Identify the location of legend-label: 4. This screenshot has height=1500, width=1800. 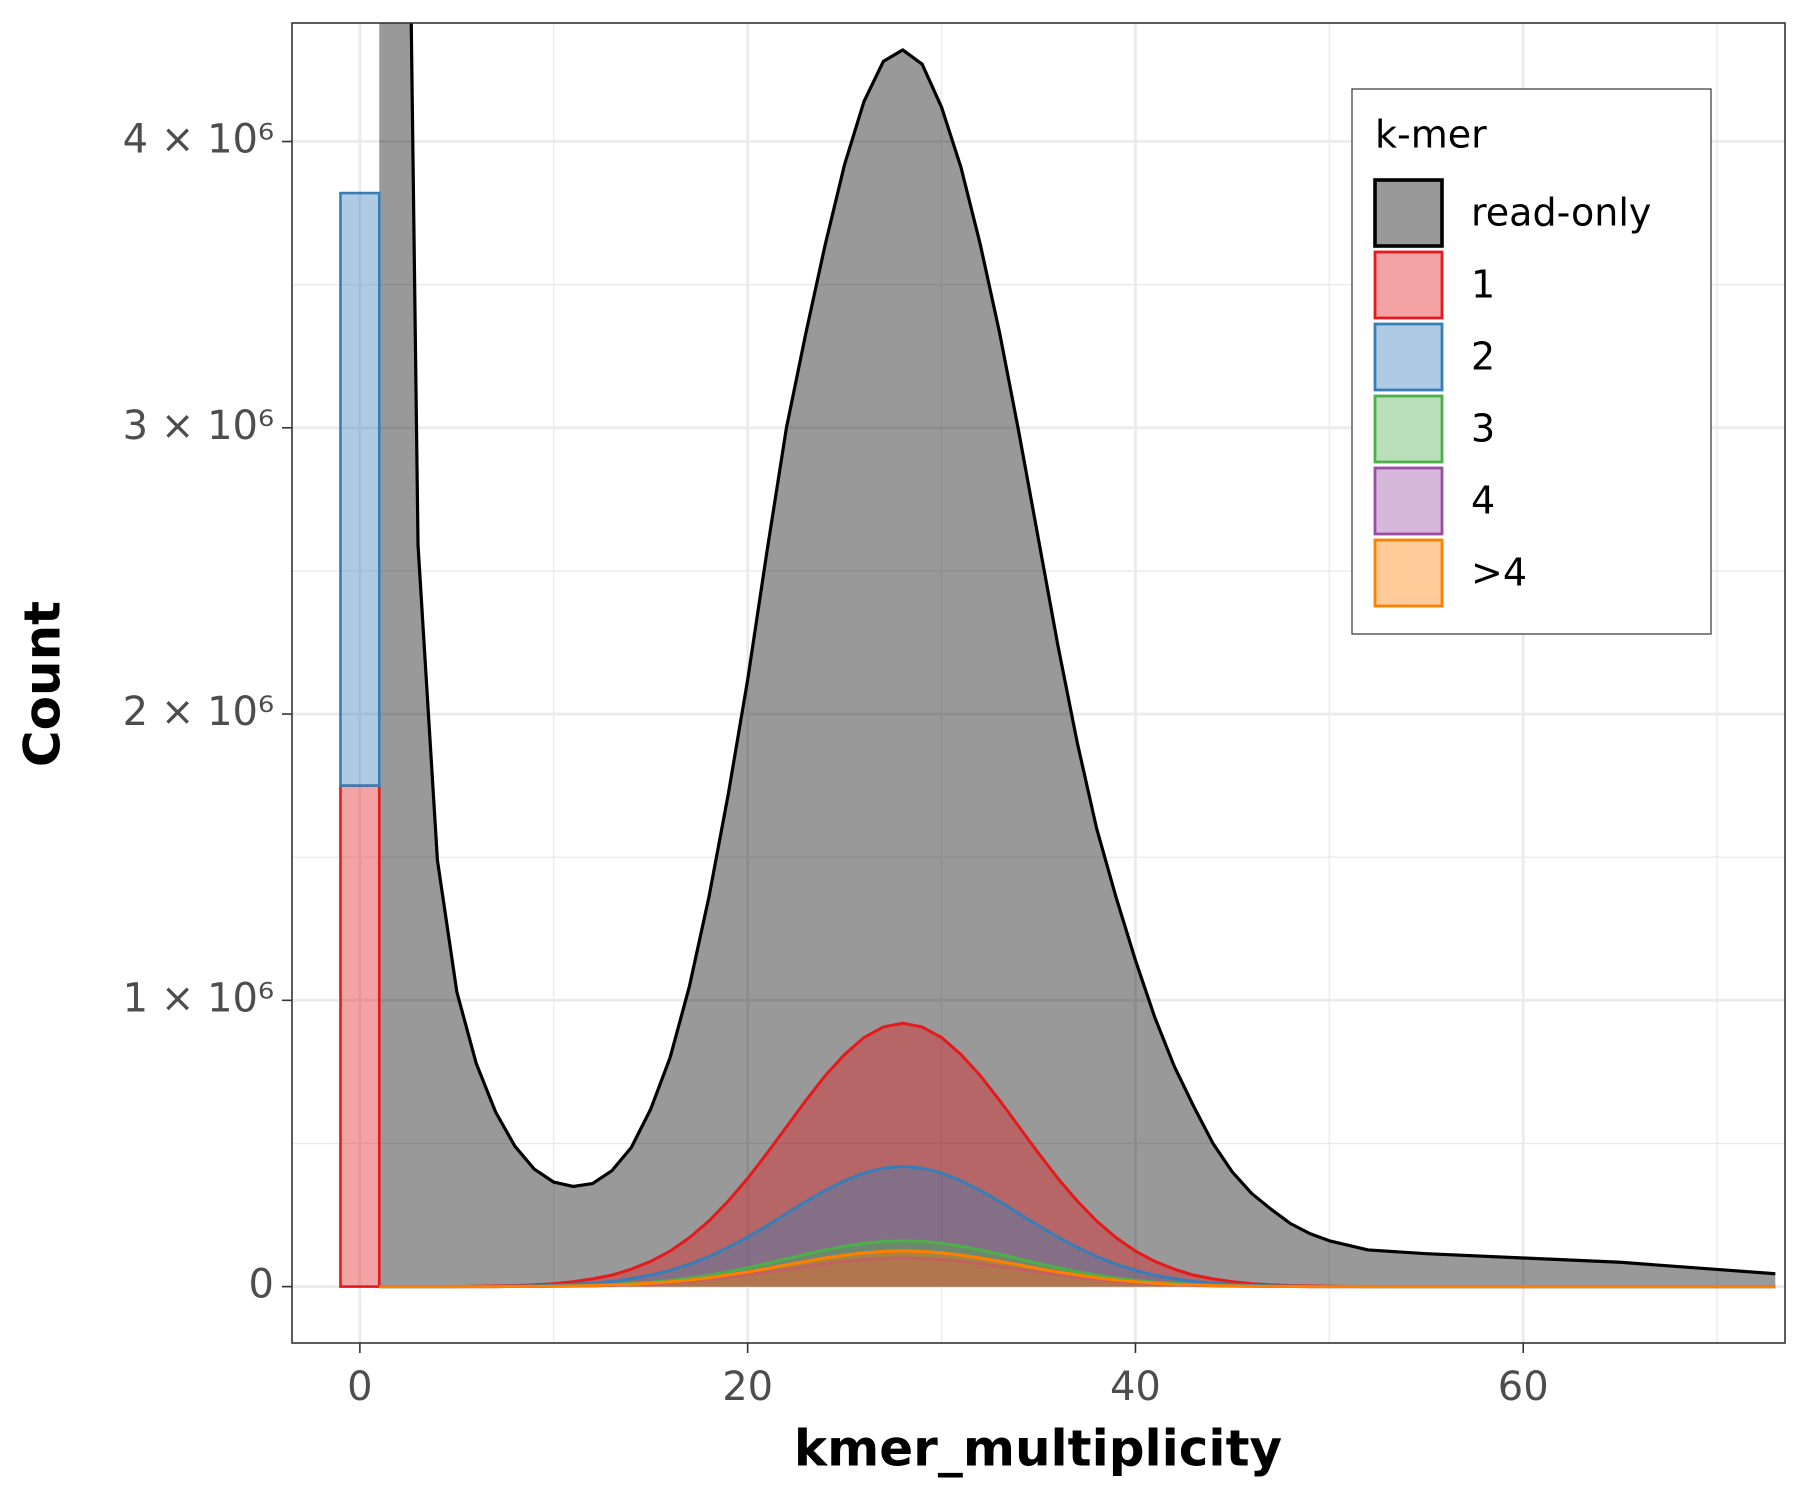
(1483, 501).